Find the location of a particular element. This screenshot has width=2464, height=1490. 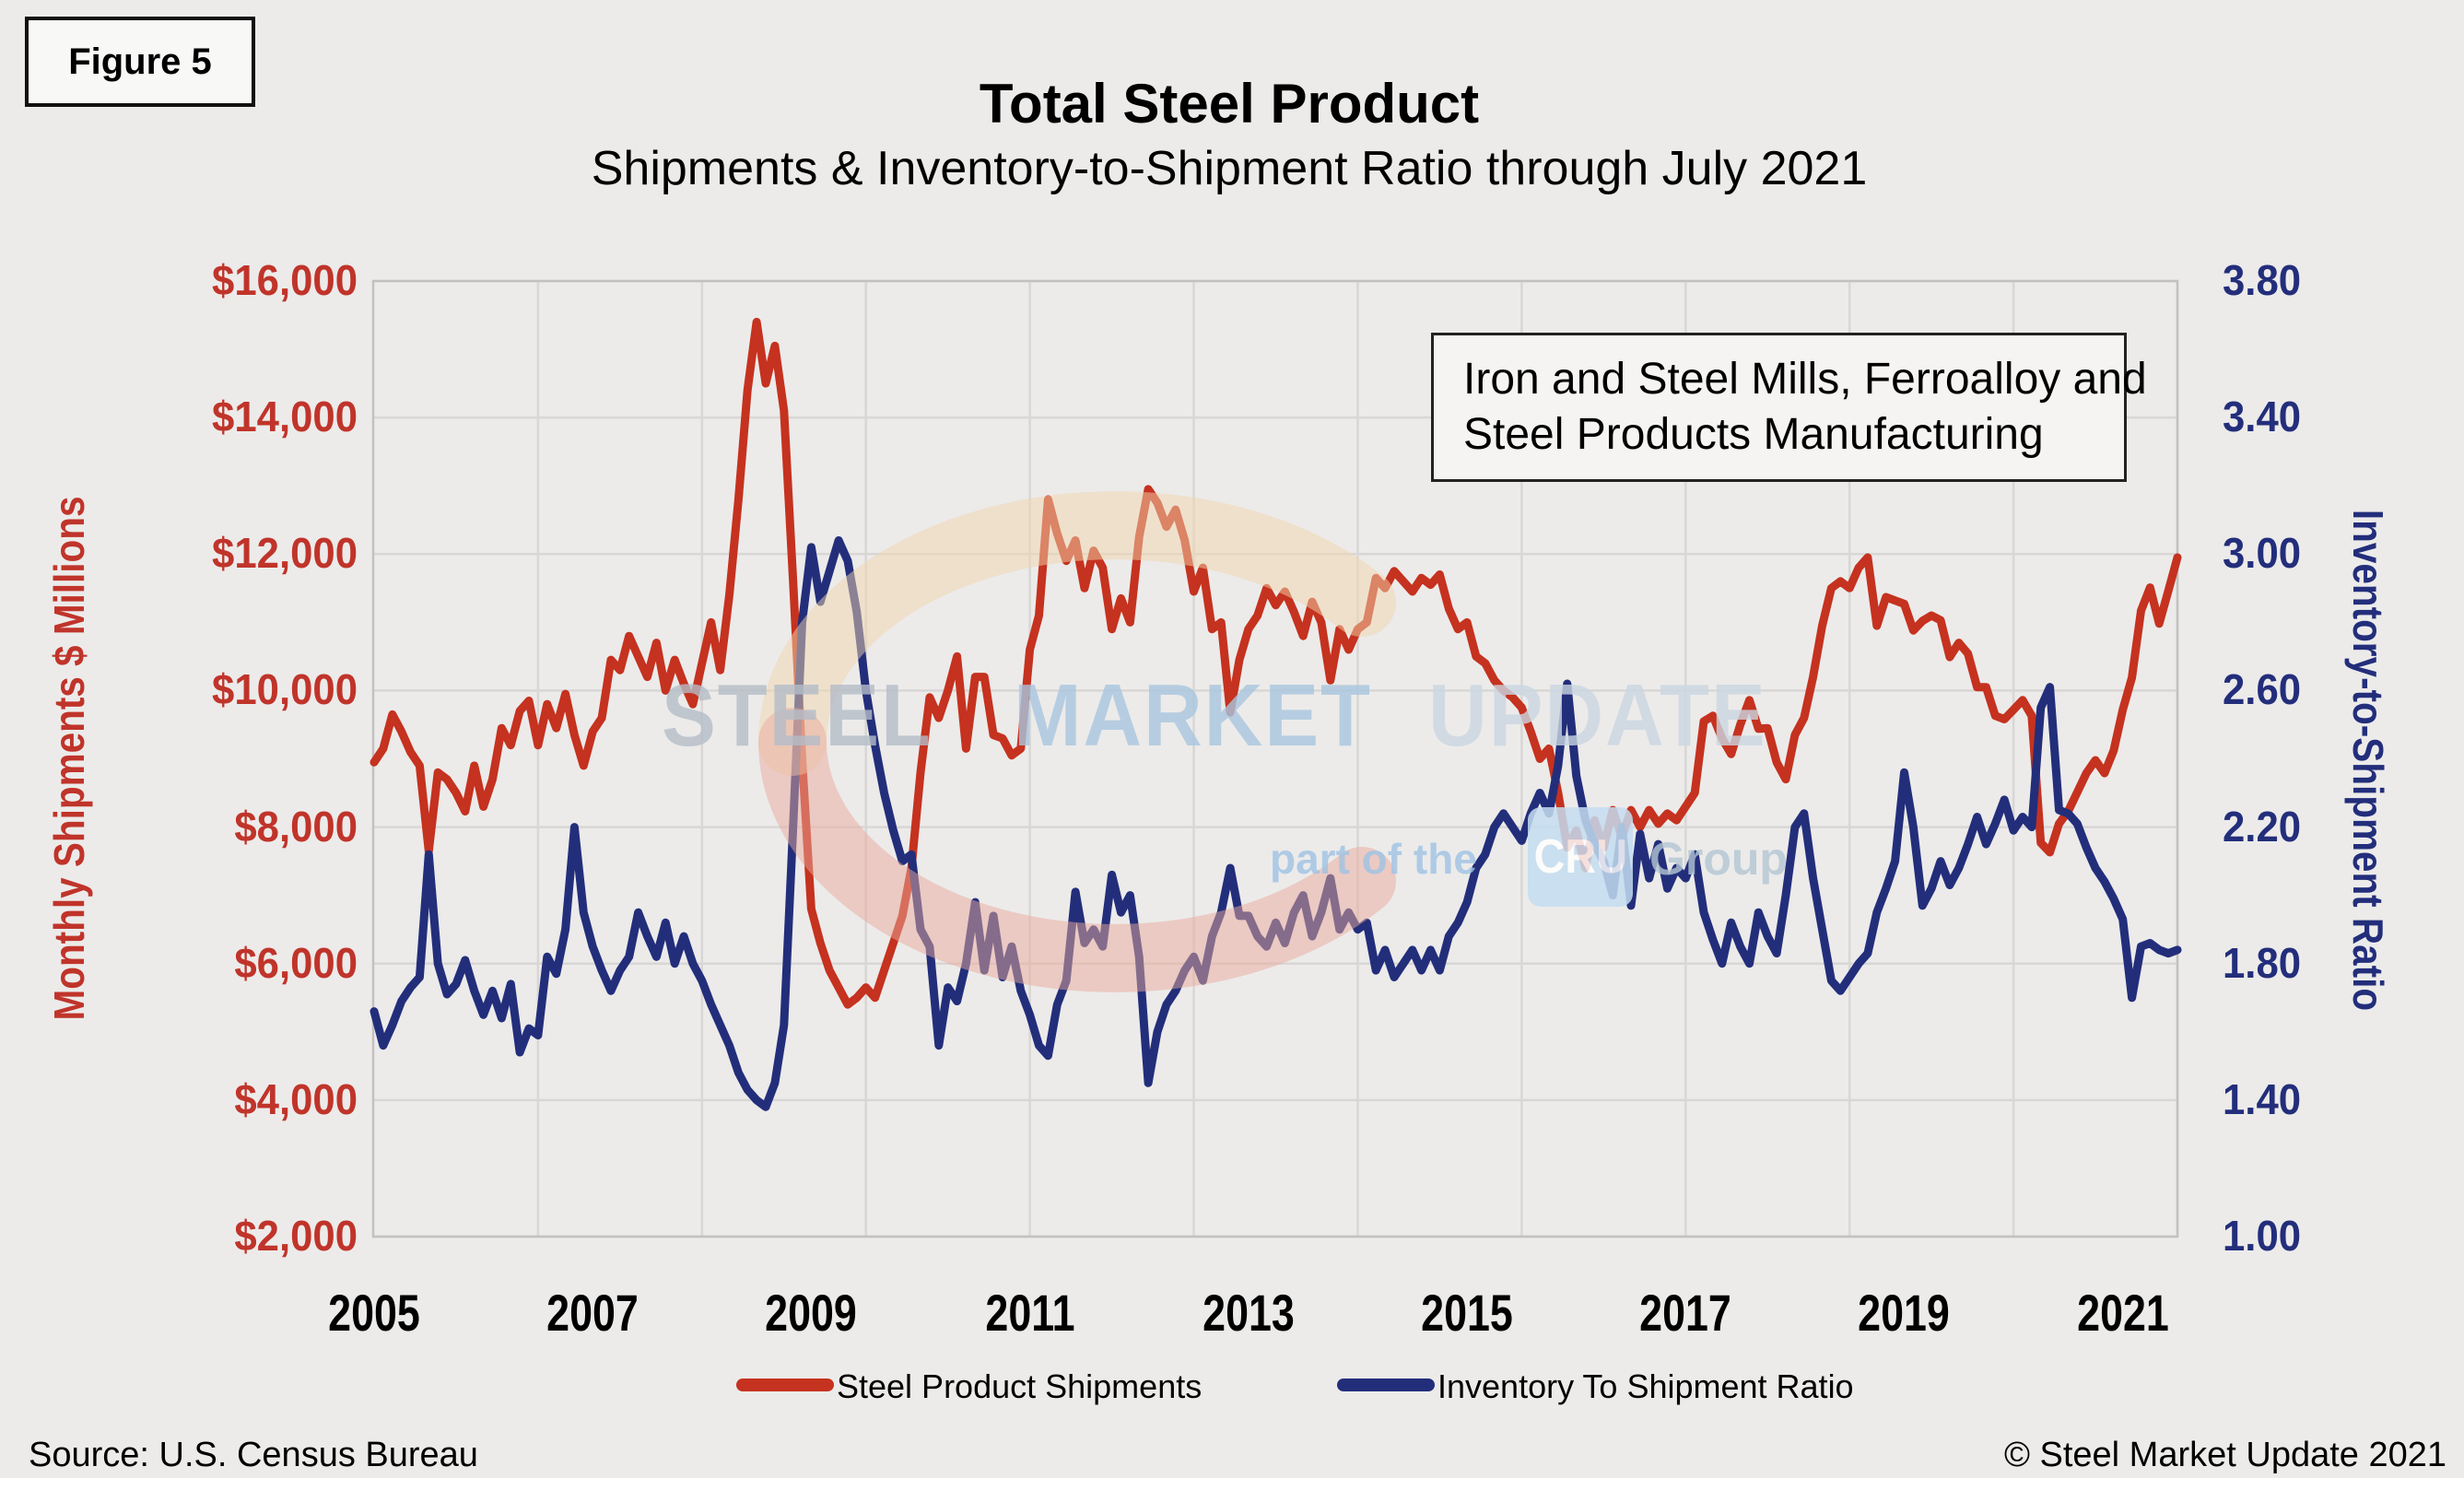

legend-swatch-ratio is located at coordinates (1386, 1385).